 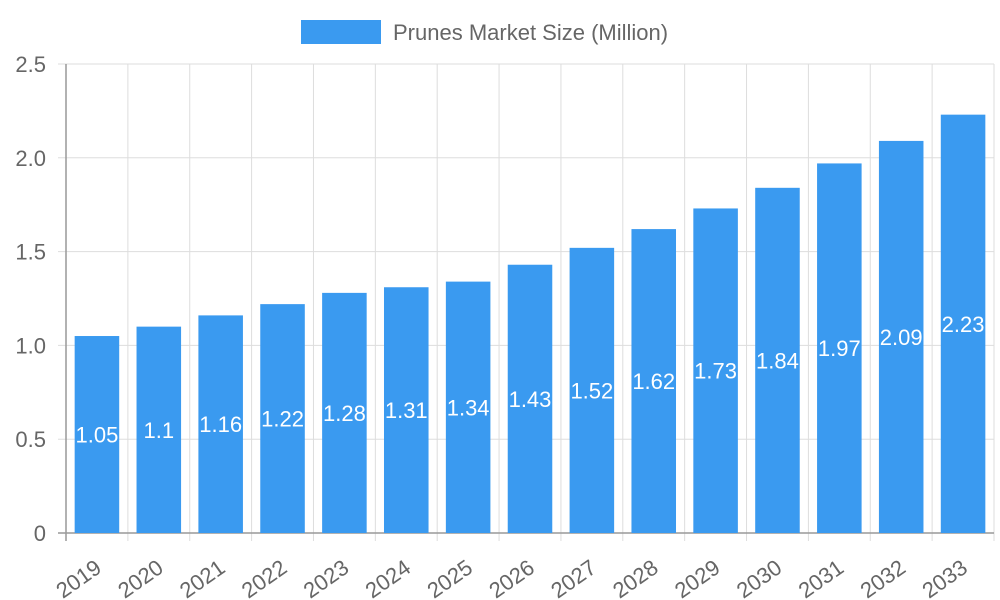 What do you see at coordinates (30, 299) in the screenshot?
I see `y-axis-ticks: 0 0.5 1.0 1.5 2.0 2.5` at bounding box center [30, 299].